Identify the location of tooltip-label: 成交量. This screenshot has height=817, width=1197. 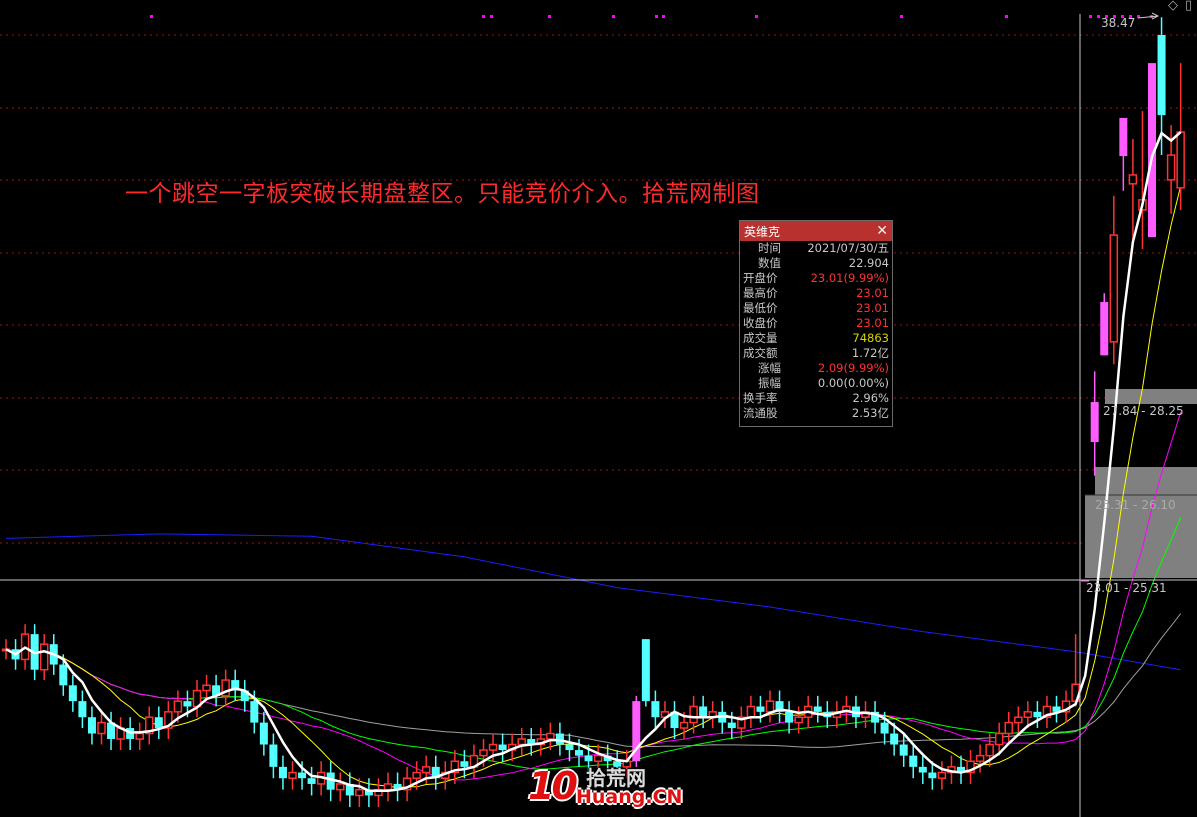
(760, 338).